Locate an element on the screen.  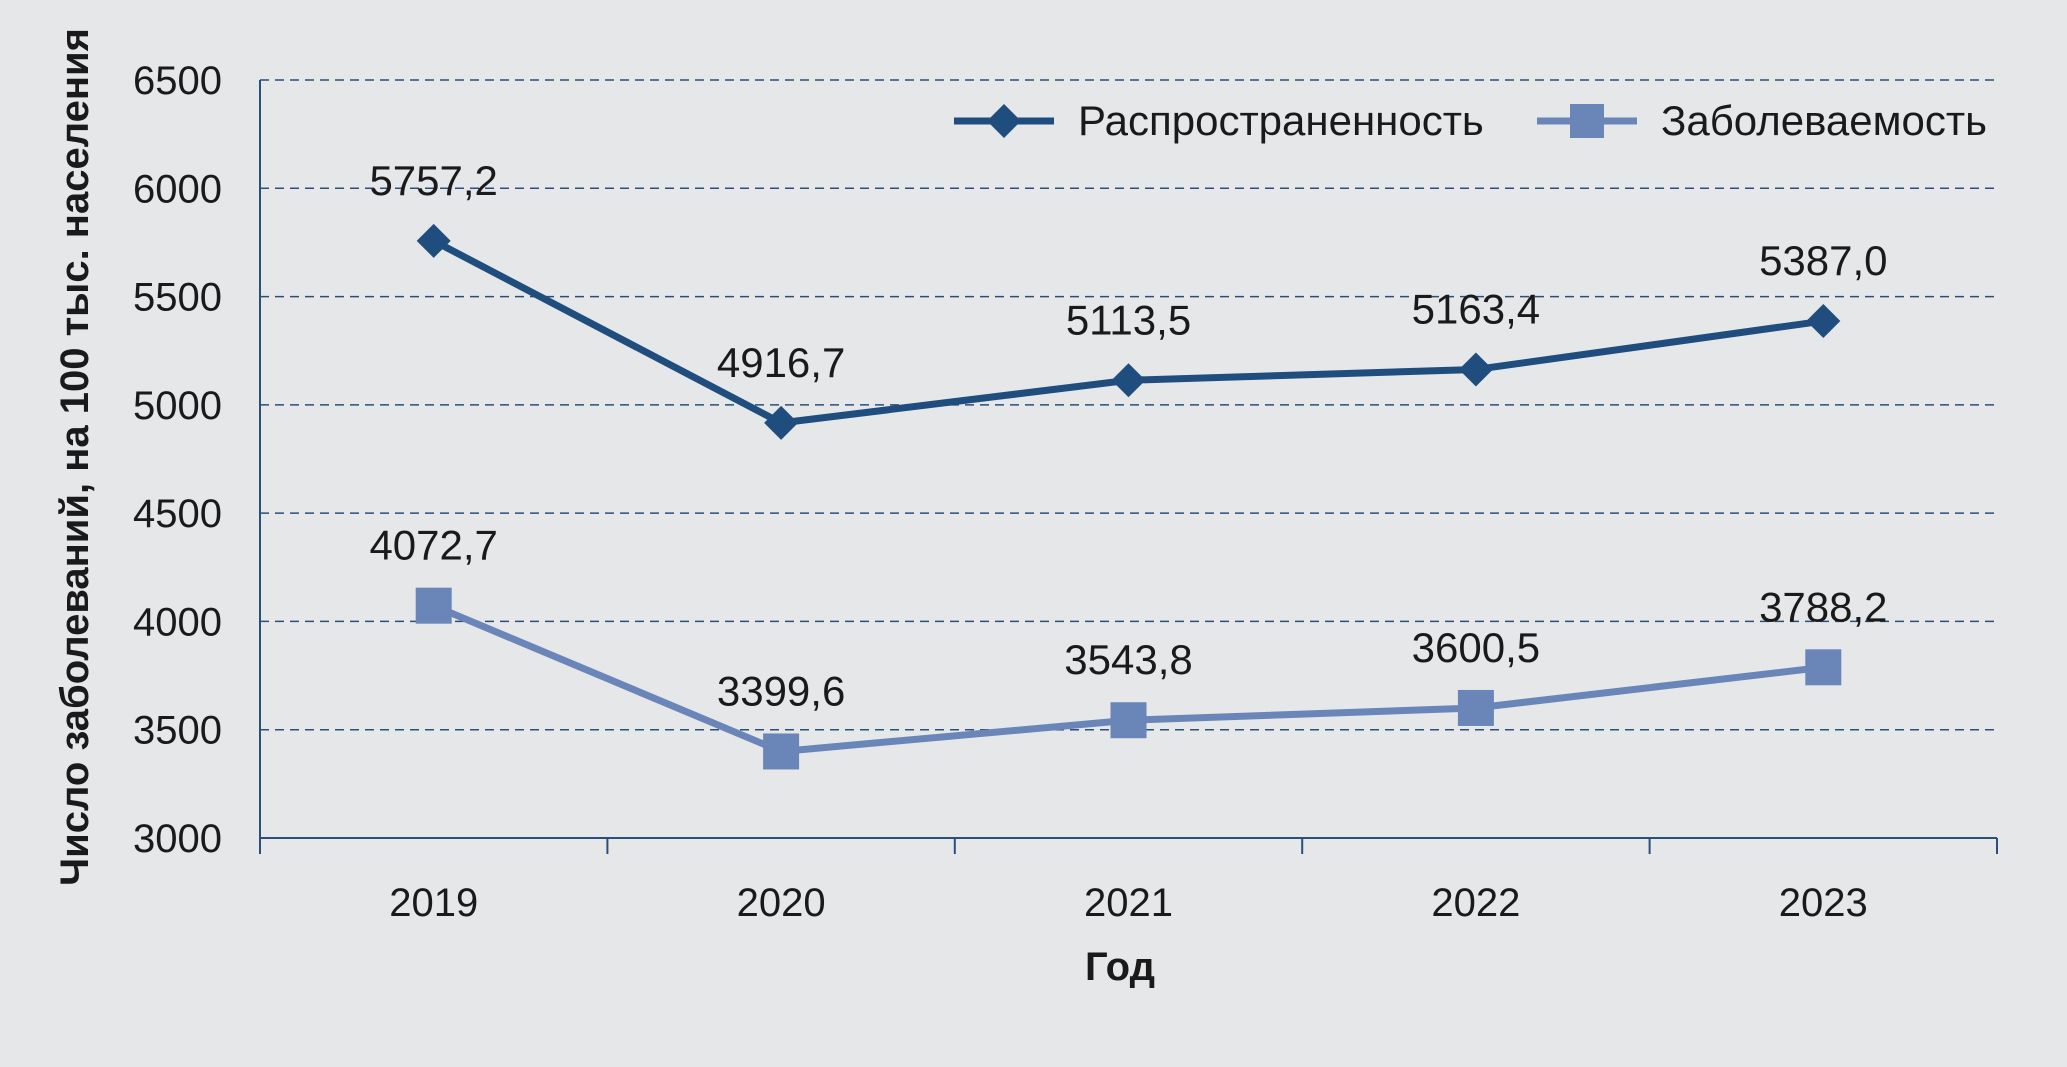
x-tick-label: 2021 is located at coordinates (1128, 903).